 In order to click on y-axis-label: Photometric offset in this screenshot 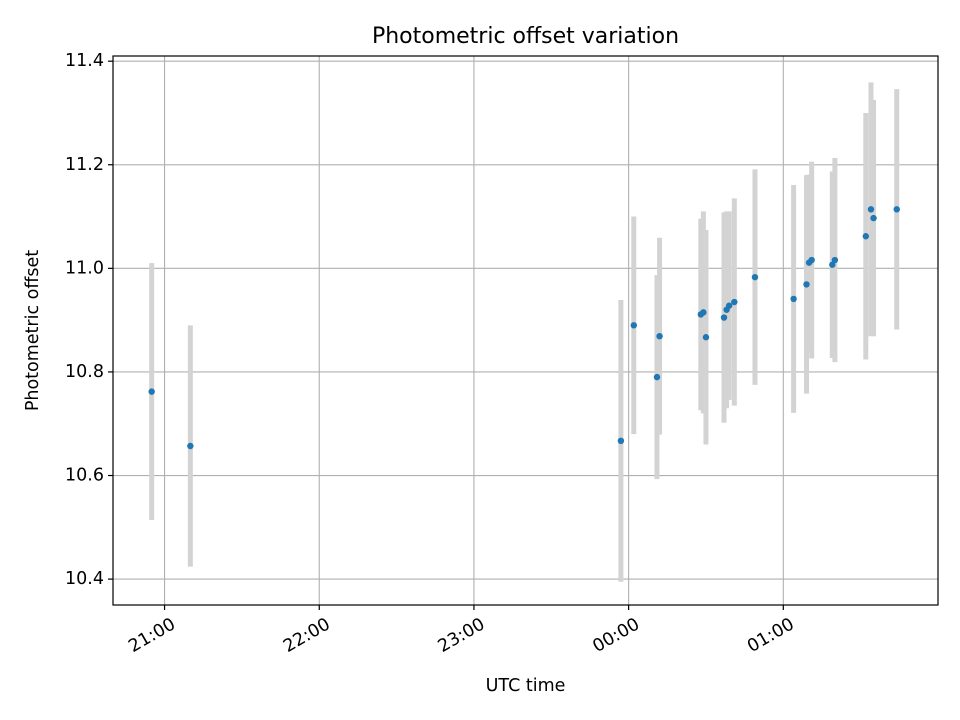, I will do `click(33, 330)`.